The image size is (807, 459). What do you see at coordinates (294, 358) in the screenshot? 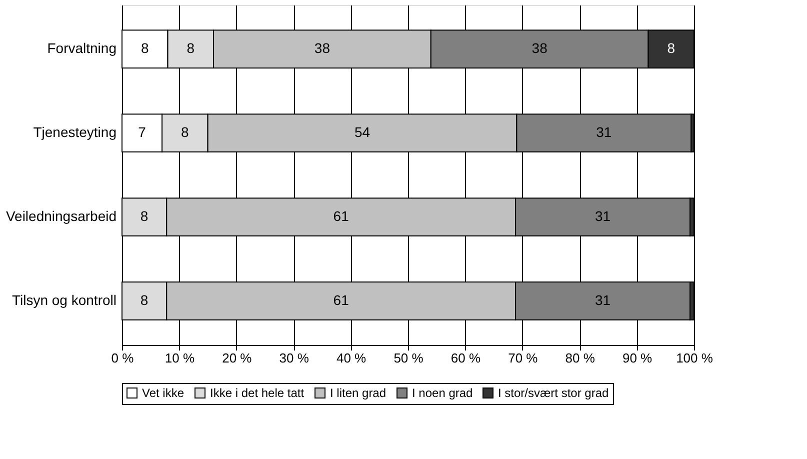
I see `x-tick-label: 30 %` at bounding box center [294, 358].